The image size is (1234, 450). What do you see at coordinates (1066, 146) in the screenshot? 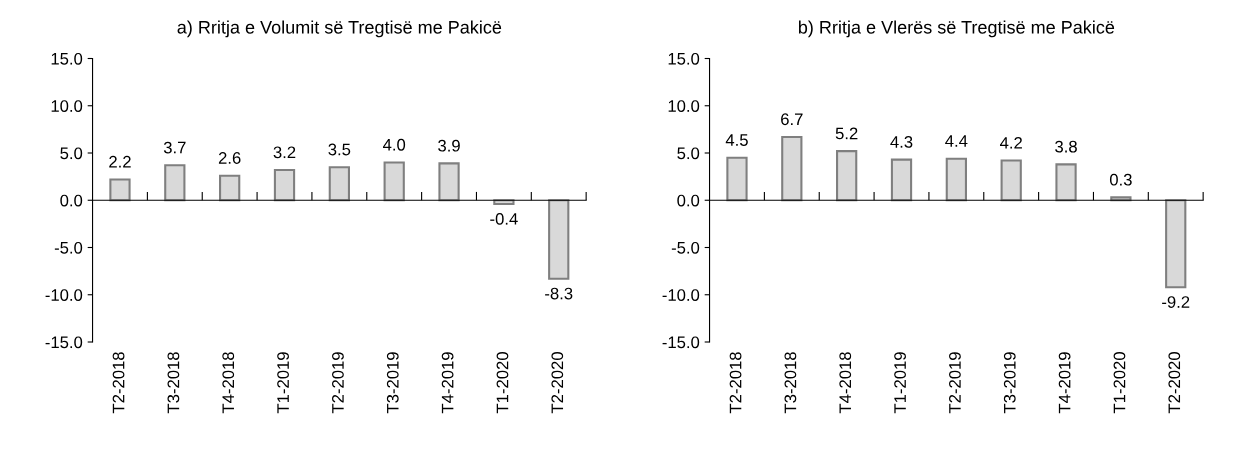
I see `data-label: 3.8` at bounding box center [1066, 146].